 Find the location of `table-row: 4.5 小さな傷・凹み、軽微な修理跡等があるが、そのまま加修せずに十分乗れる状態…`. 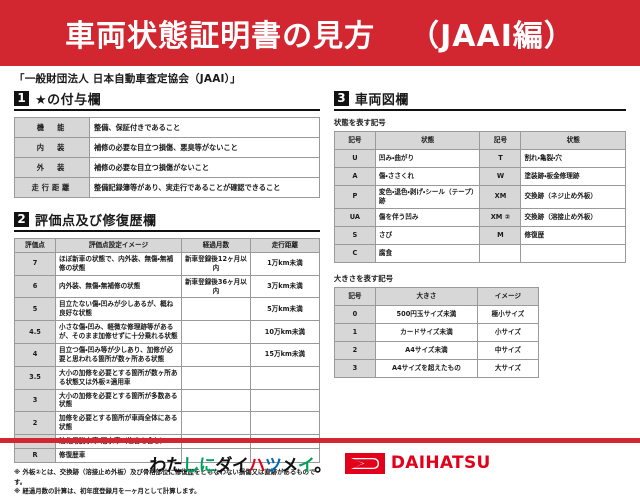

table-row: 4.5 小さな傷・凹み、軽微な修理跡等があるが、そのまま加修せずに十分乗れる状態… is located at coordinates (167, 332).